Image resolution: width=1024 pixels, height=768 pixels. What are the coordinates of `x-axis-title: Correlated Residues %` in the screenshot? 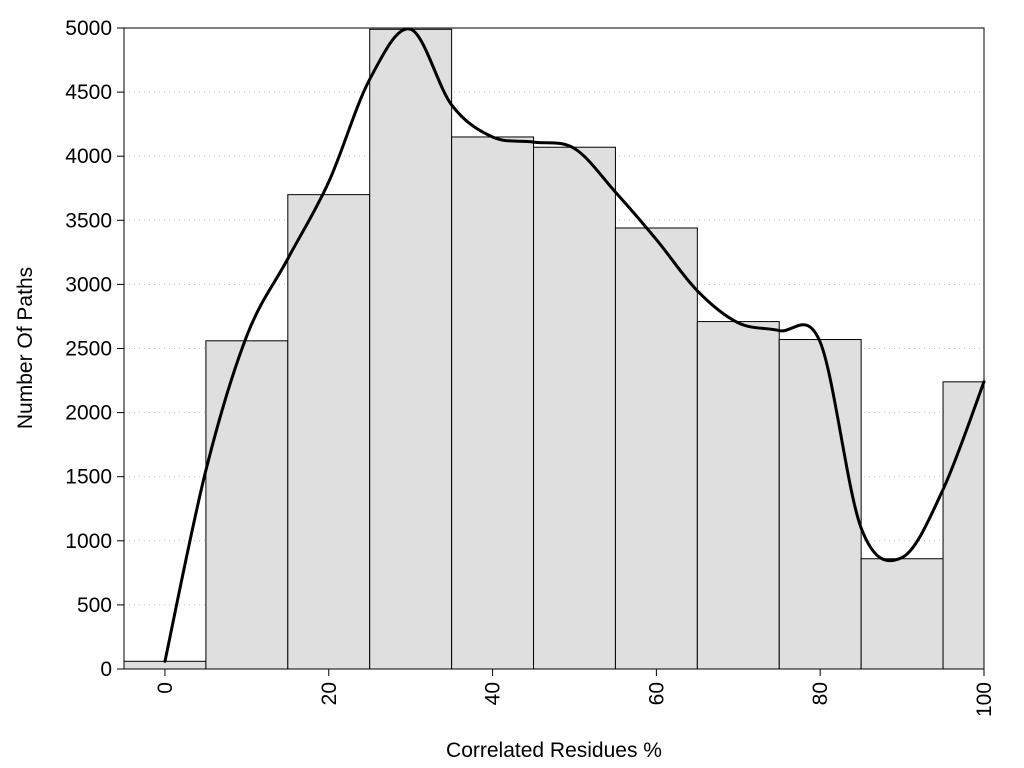 It's located at (554, 750).